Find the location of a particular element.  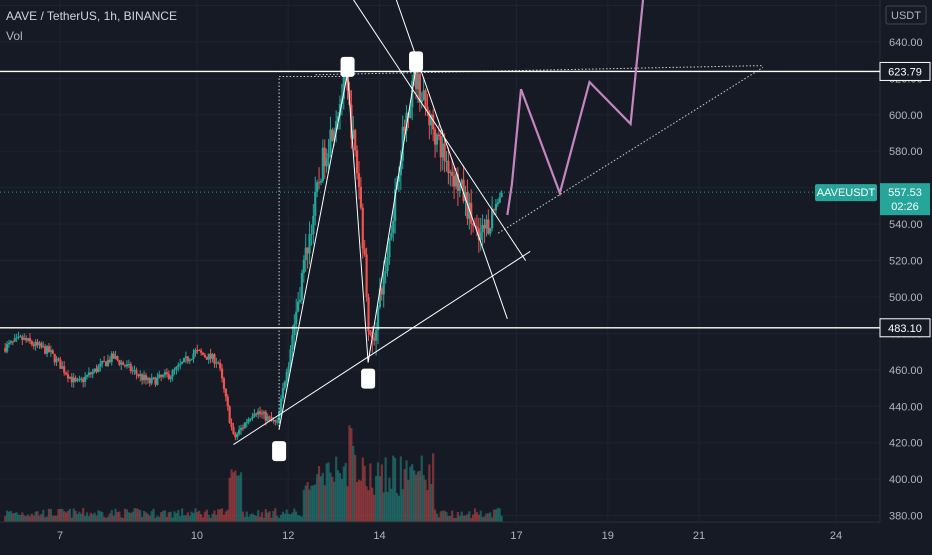

volume-indicator-label: Vol is located at coordinates (14, 36).